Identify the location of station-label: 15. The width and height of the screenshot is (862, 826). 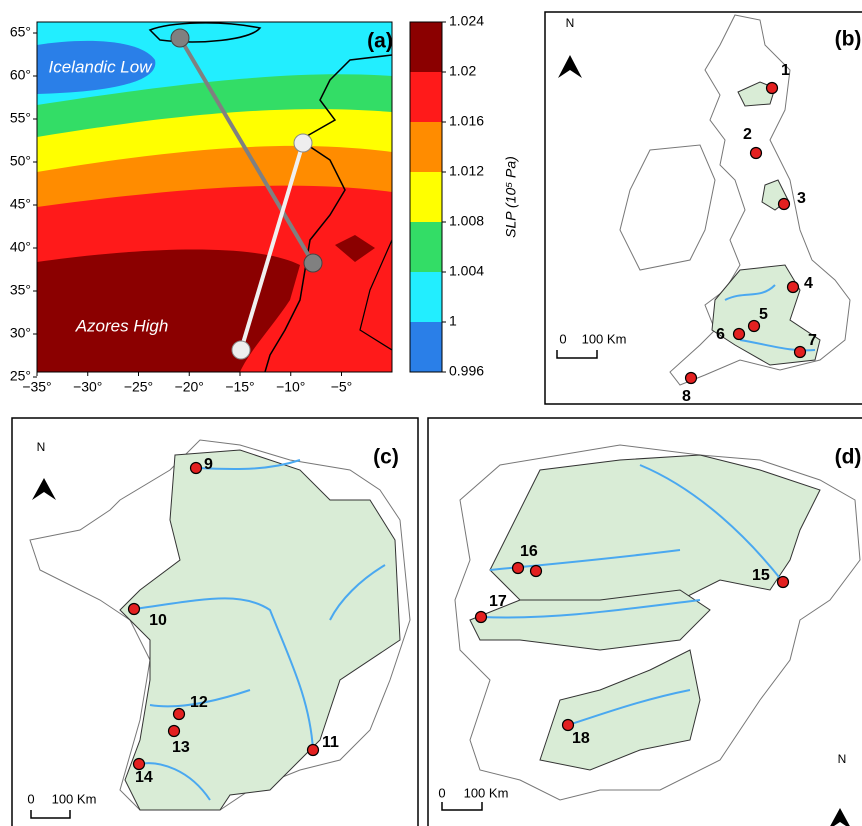
(761, 575).